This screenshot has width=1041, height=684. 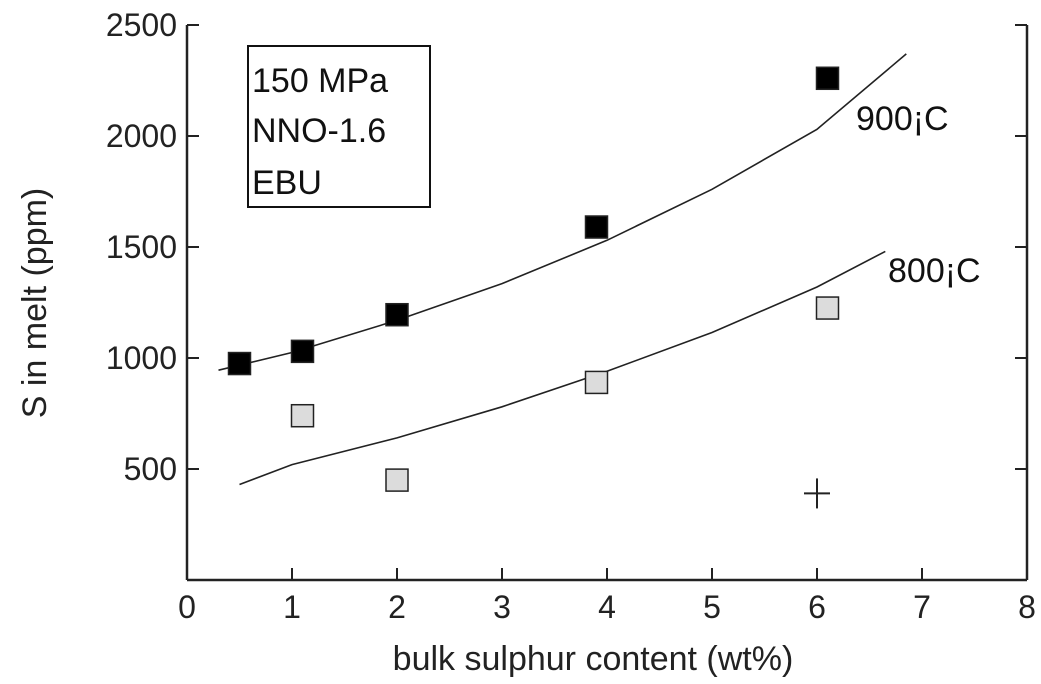 I want to click on x-axis-title: bulk sulphur content (wt%), so click(x=593, y=659).